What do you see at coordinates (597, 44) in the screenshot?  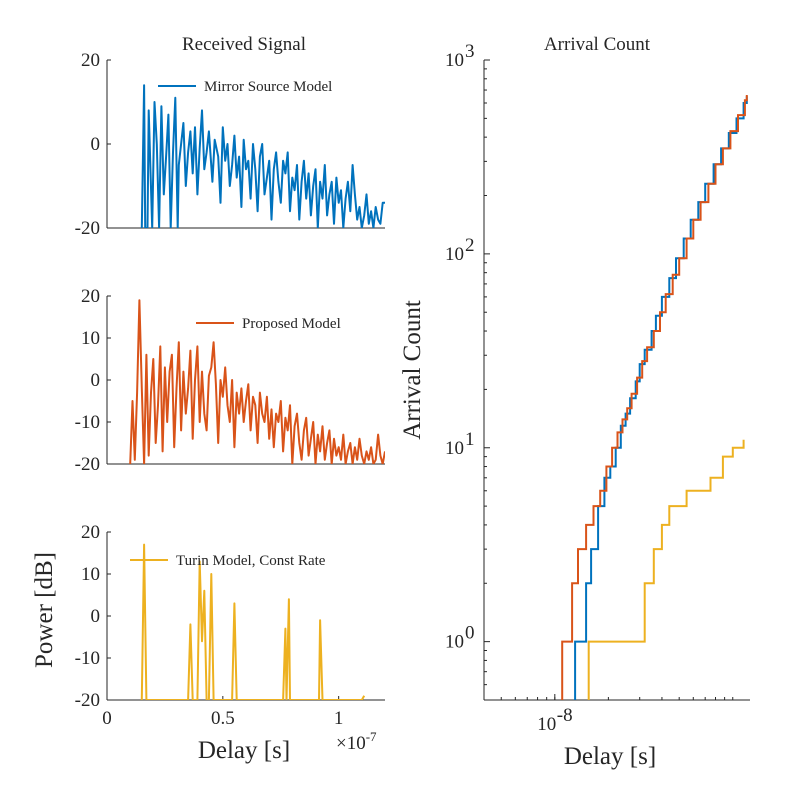 I see `arrival-count-title: Arrival Count` at bounding box center [597, 44].